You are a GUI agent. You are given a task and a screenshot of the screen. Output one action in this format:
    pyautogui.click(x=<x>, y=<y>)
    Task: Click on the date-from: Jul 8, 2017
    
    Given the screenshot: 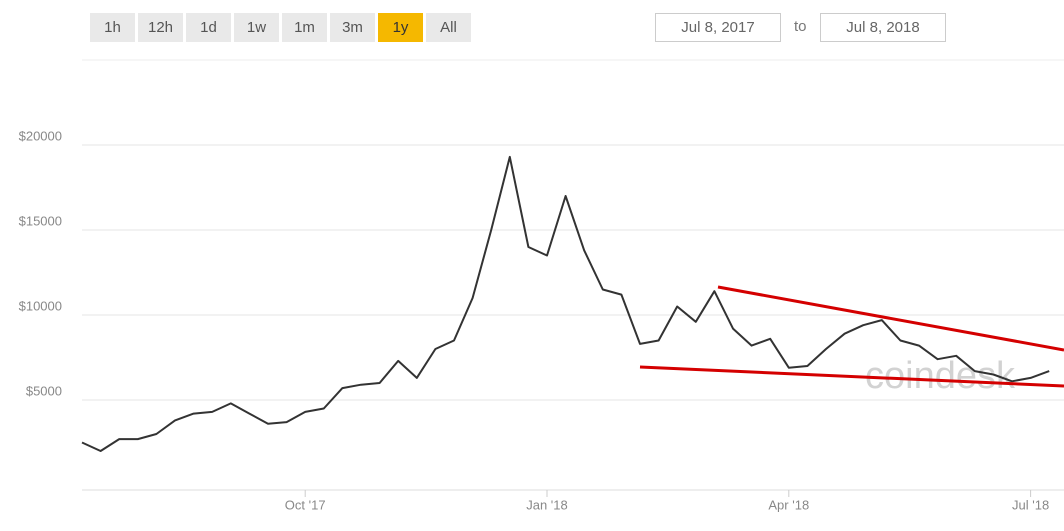 What is the action you would take?
    pyautogui.click(x=718, y=27)
    